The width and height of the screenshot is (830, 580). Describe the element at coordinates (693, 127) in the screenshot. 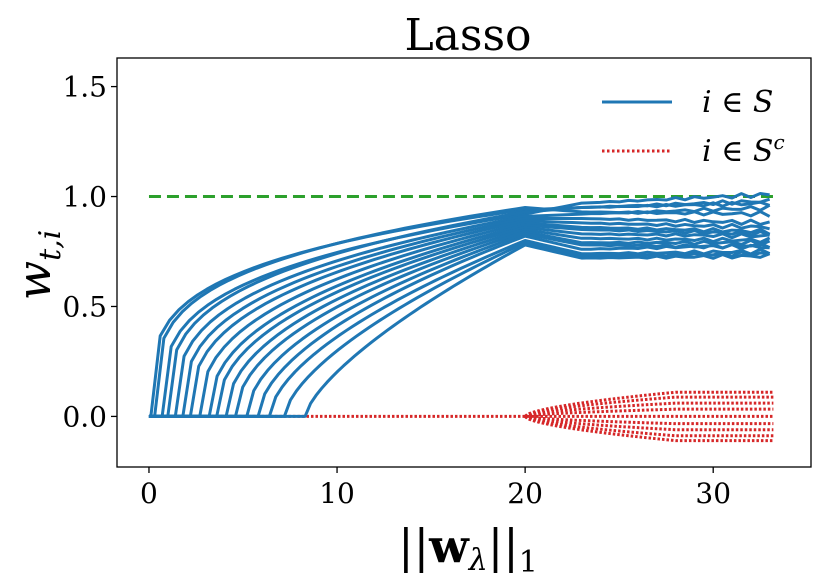

I see `legend: i ∈ S i ∈ Sc` at that location.